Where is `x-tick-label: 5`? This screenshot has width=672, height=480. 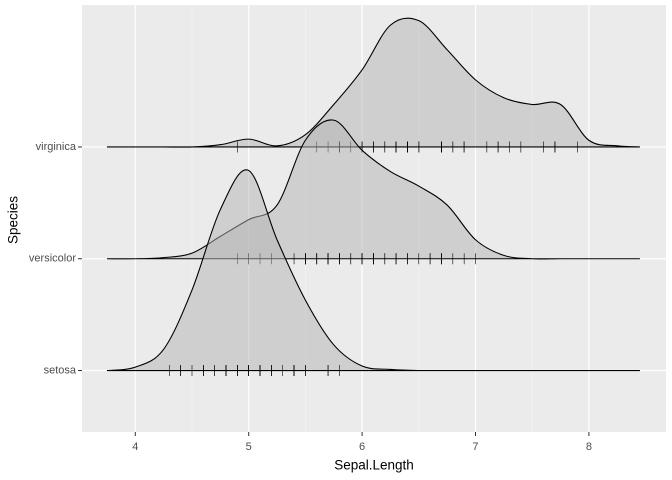 x-tick-label: 5 is located at coordinates (249, 447).